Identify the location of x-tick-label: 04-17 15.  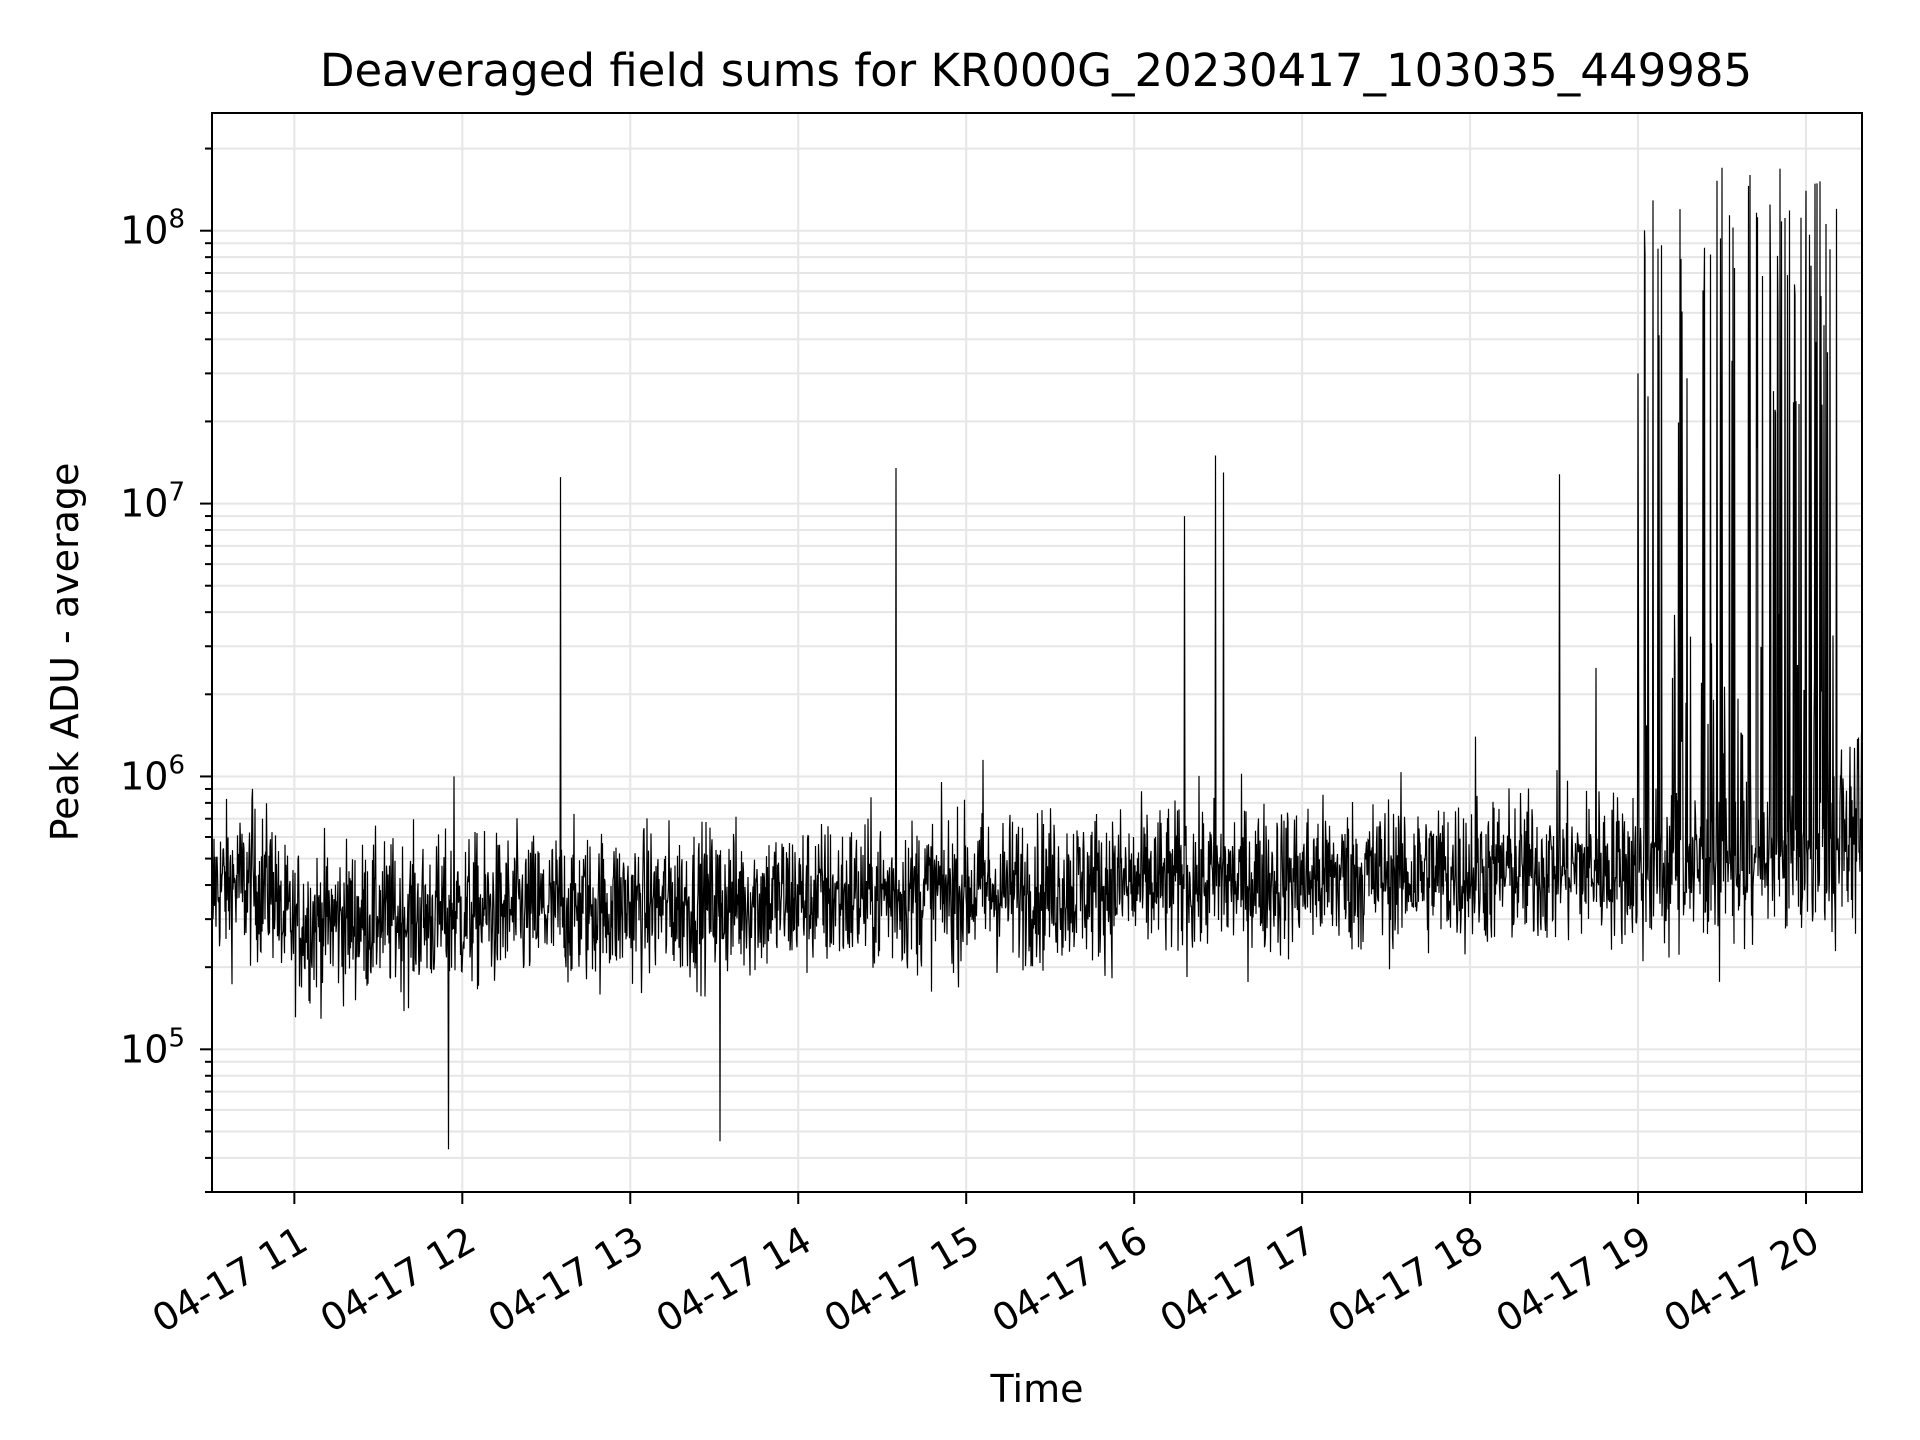
(902, 1280).